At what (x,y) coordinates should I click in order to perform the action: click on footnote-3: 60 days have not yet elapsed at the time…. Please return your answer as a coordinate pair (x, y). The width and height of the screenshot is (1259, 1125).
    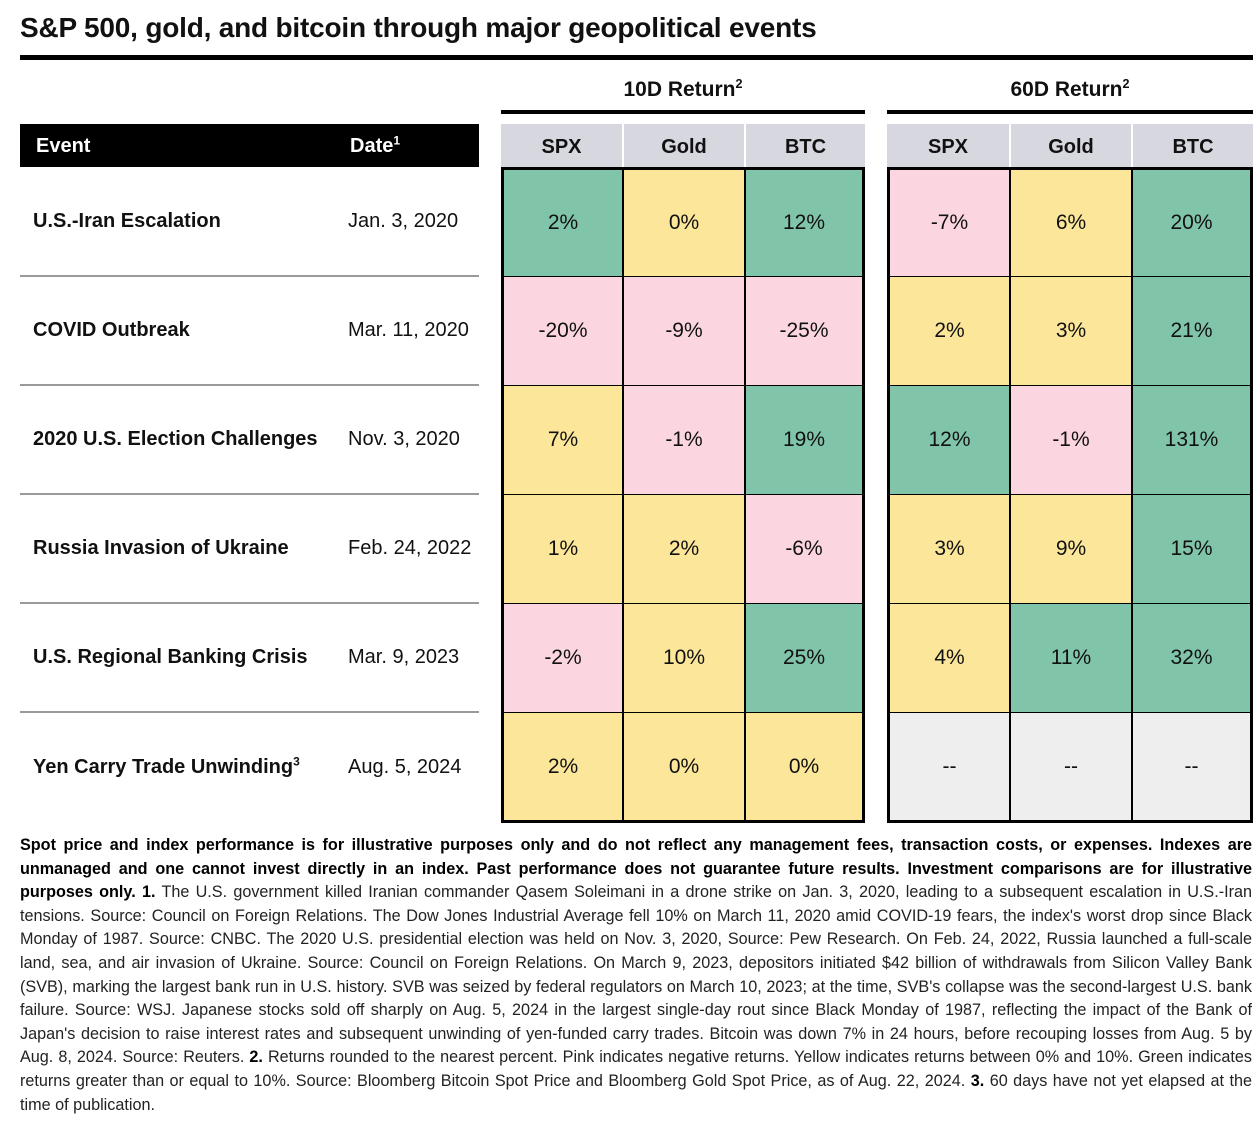
    Looking at the image, I should click on (636, 1092).